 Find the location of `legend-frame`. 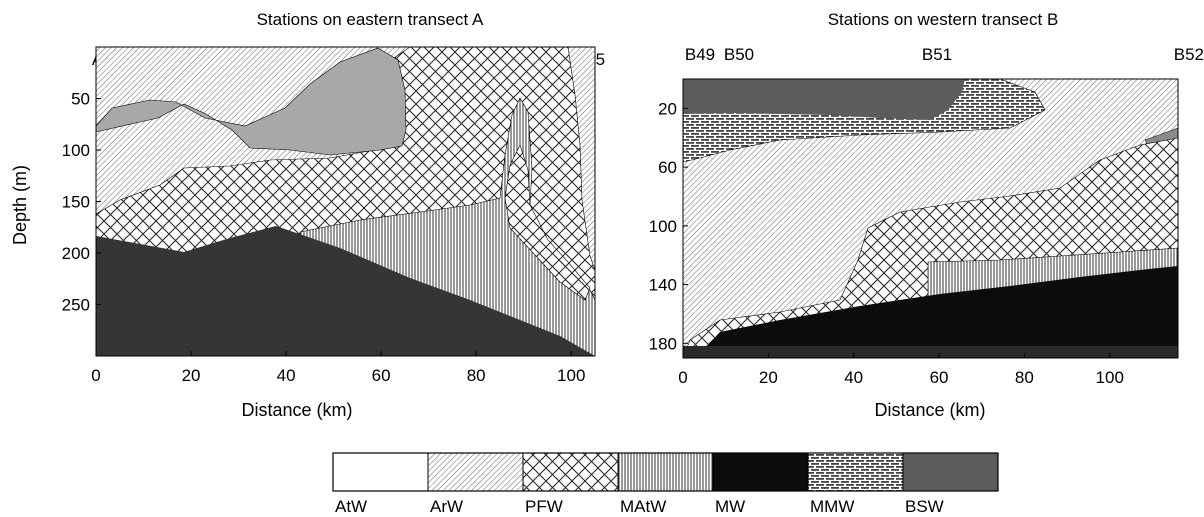

legend-frame is located at coordinates (665, 472).